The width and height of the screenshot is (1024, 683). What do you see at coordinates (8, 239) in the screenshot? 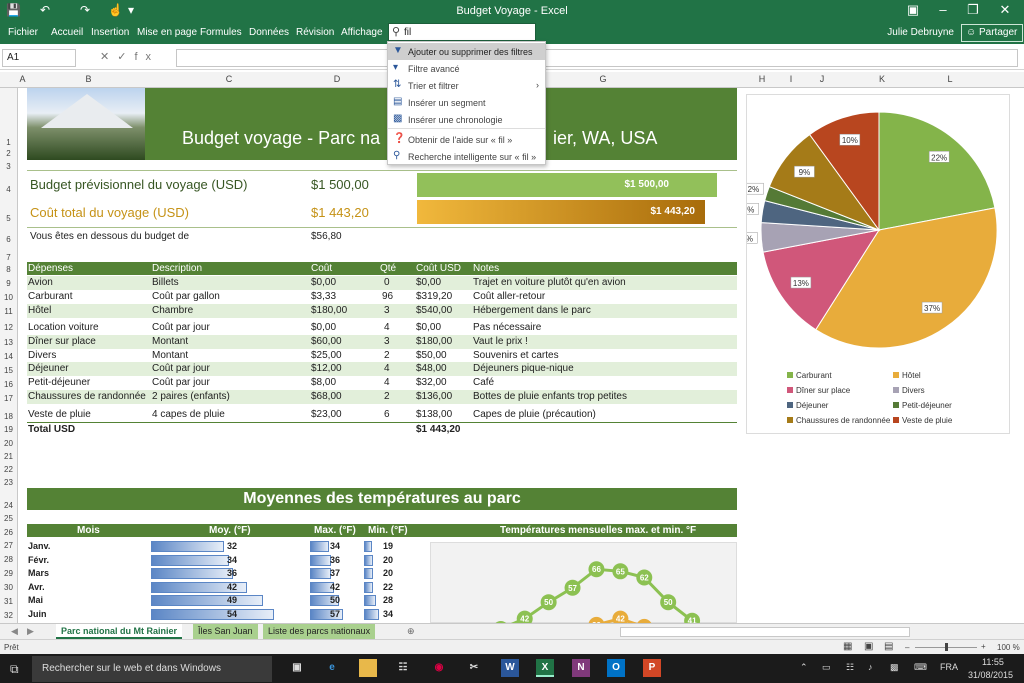
I see `row-header: 6` at bounding box center [8, 239].